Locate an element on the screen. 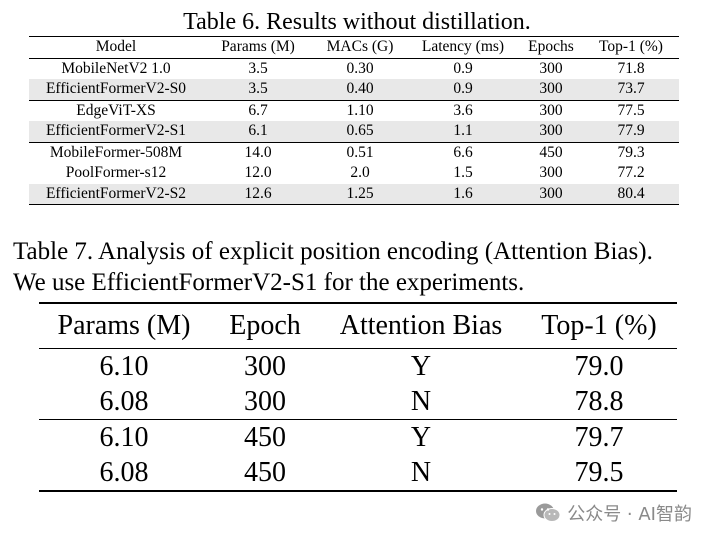 The height and width of the screenshot is (542, 714). table-cell: 77.9 is located at coordinates (631, 131).